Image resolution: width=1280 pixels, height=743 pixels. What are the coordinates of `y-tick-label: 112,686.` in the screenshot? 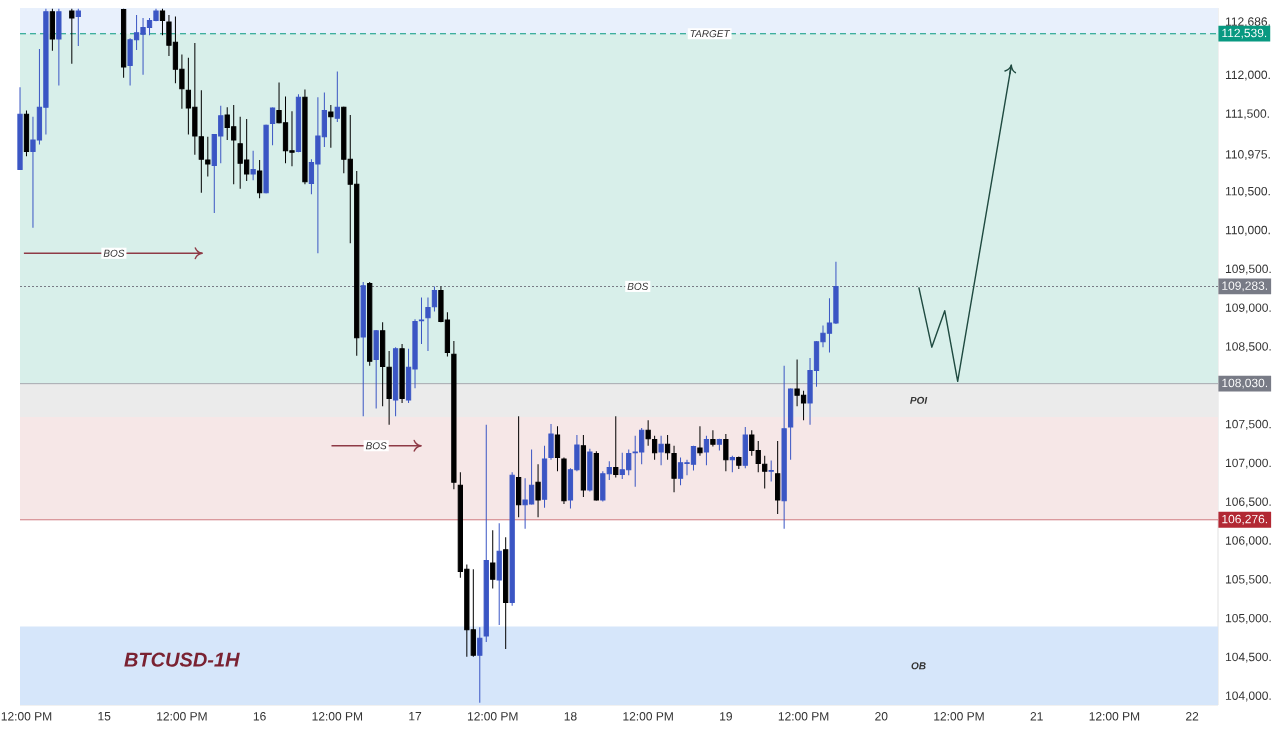 It's located at (1247, 22).